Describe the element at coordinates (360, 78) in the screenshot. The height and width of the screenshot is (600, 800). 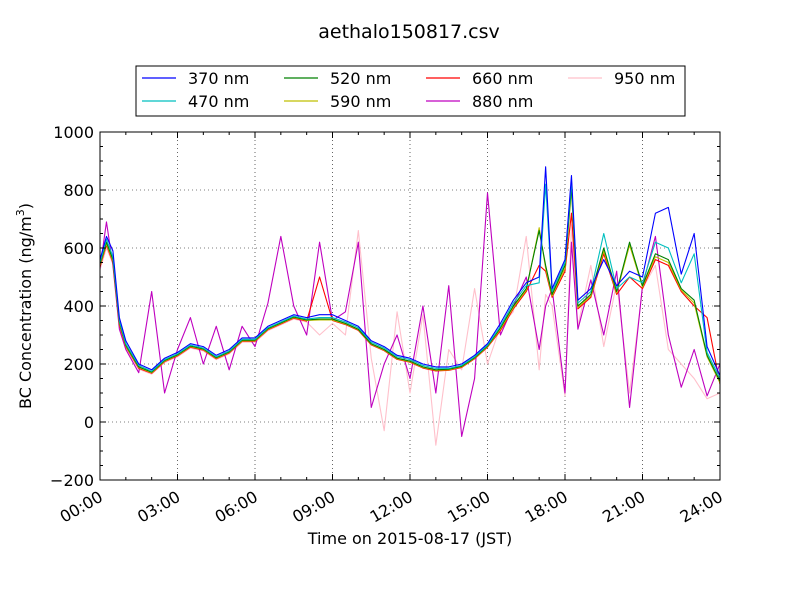
I see `legend-label: 520 nm` at that location.